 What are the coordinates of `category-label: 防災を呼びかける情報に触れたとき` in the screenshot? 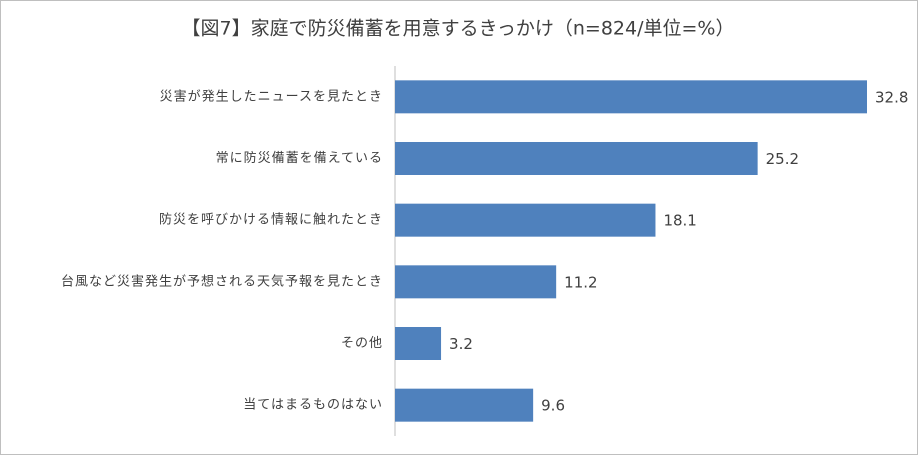 It's located at (271, 220).